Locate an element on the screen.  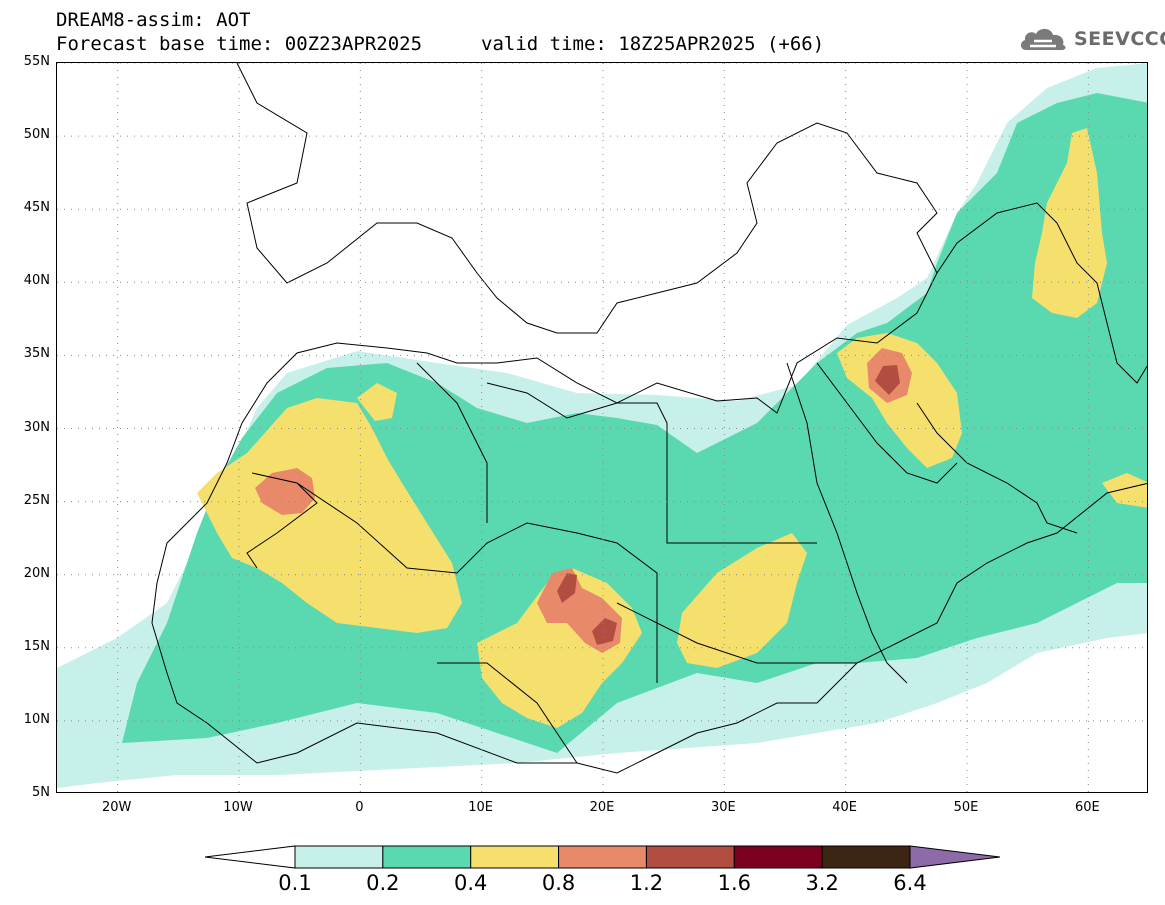
latitude-tick-label: 35N is located at coordinates (36, 354).